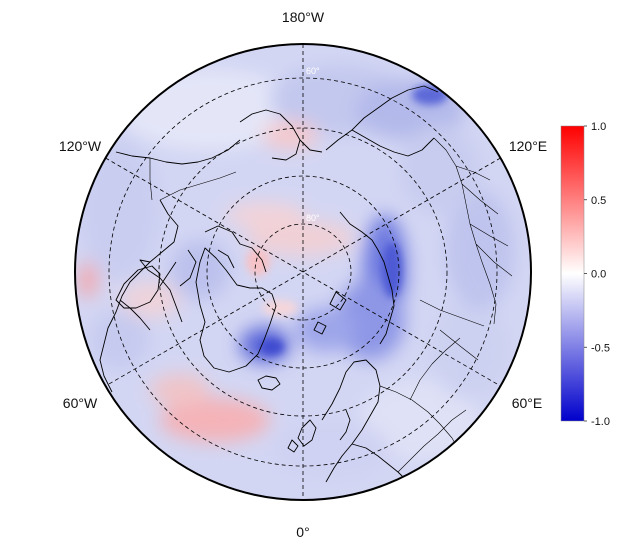 The width and height of the screenshot is (625, 552). I want to click on greenland-coast, so click(236, 310).